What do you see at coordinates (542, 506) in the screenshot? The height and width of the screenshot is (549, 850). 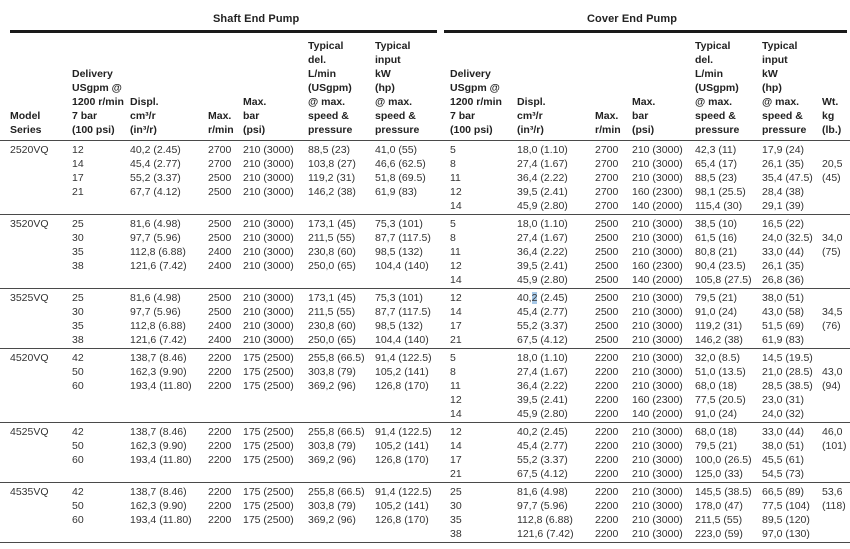 I see `cell-cover-displacement: 97,7 (5.96)` at bounding box center [542, 506].